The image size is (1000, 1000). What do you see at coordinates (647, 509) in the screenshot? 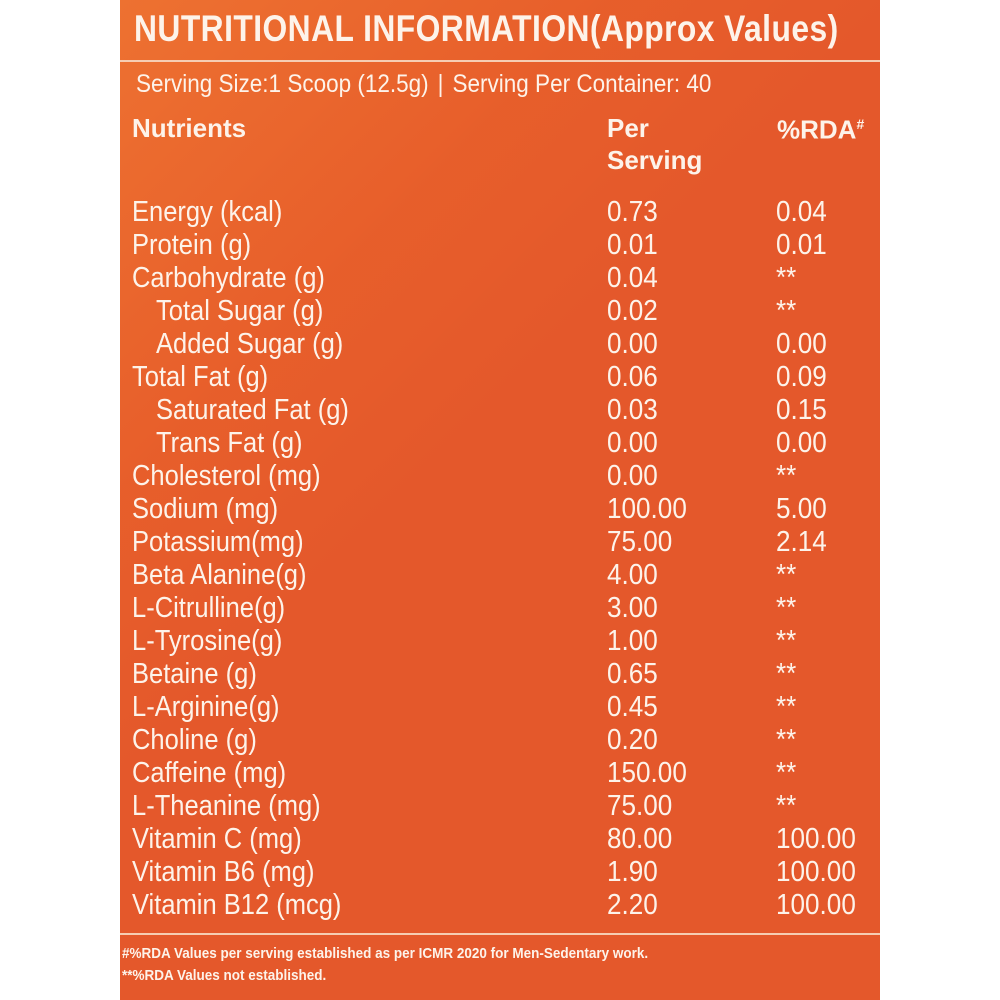
I see `per-serving-value: 100.00` at bounding box center [647, 509].